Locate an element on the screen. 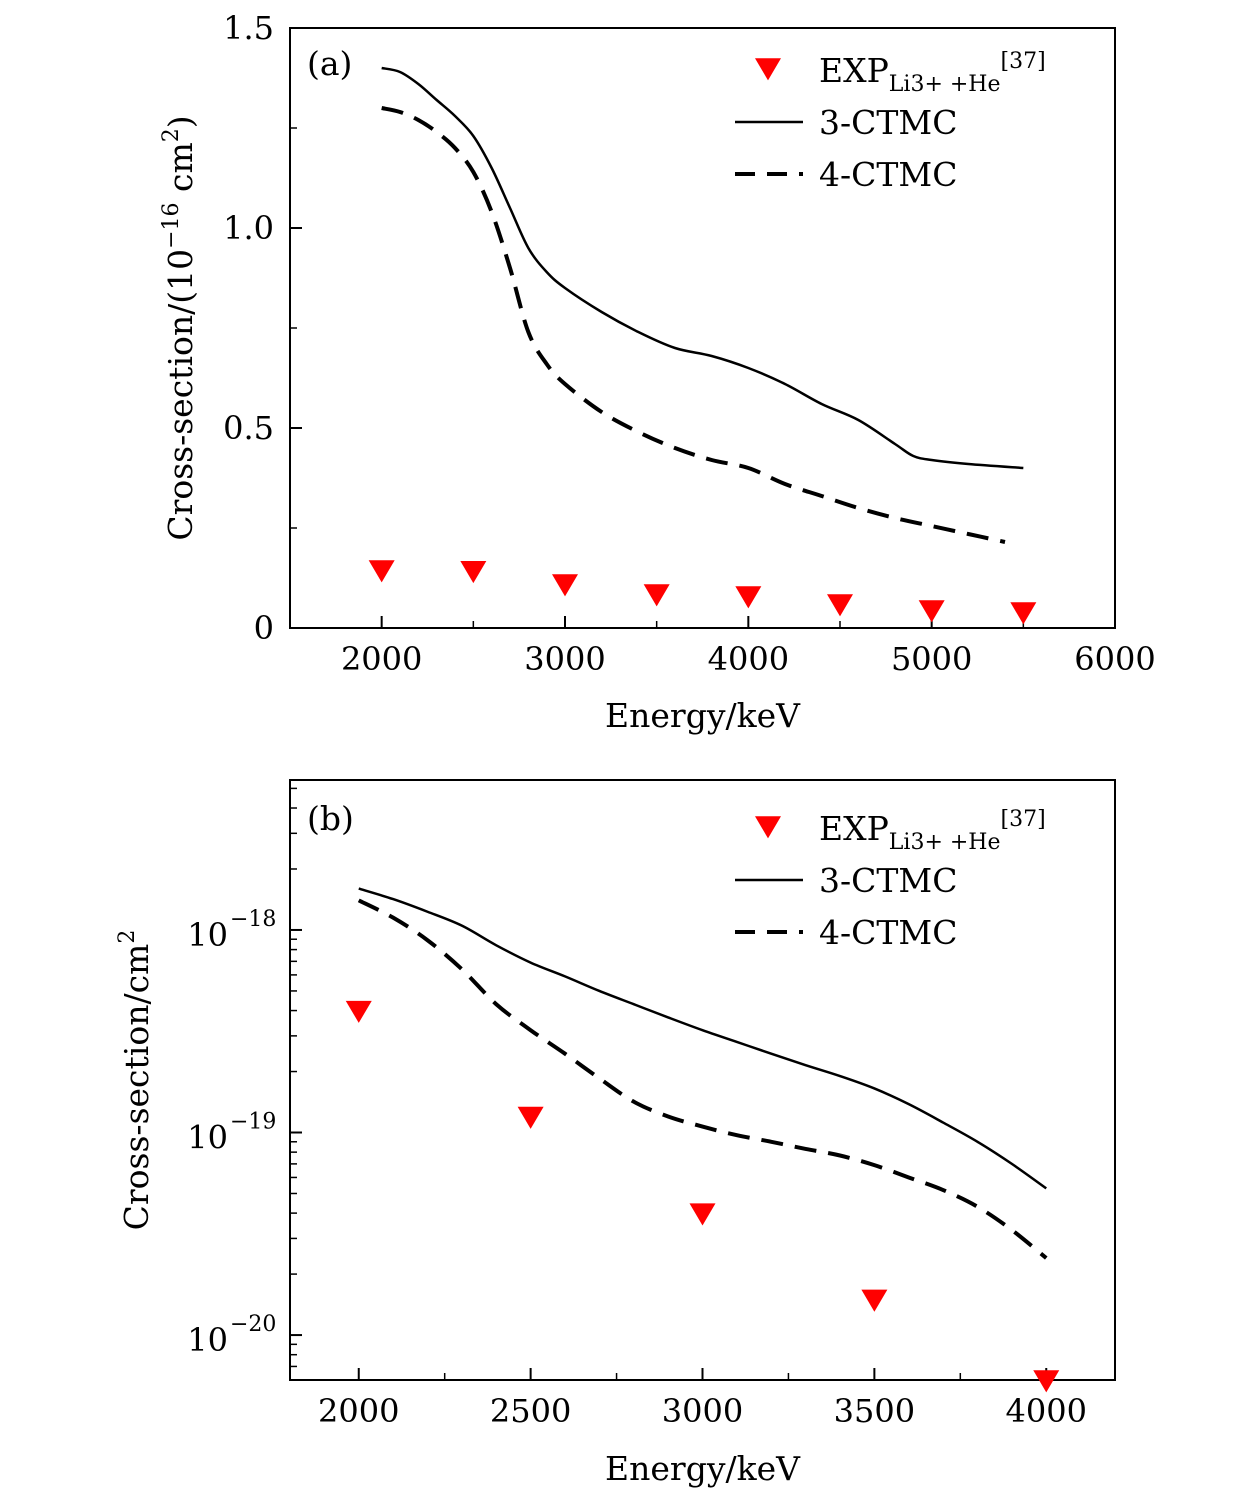 The height and width of the screenshot is (1496, 1260). x-tick-label: 3500 is located at coordinates (874, 1411).